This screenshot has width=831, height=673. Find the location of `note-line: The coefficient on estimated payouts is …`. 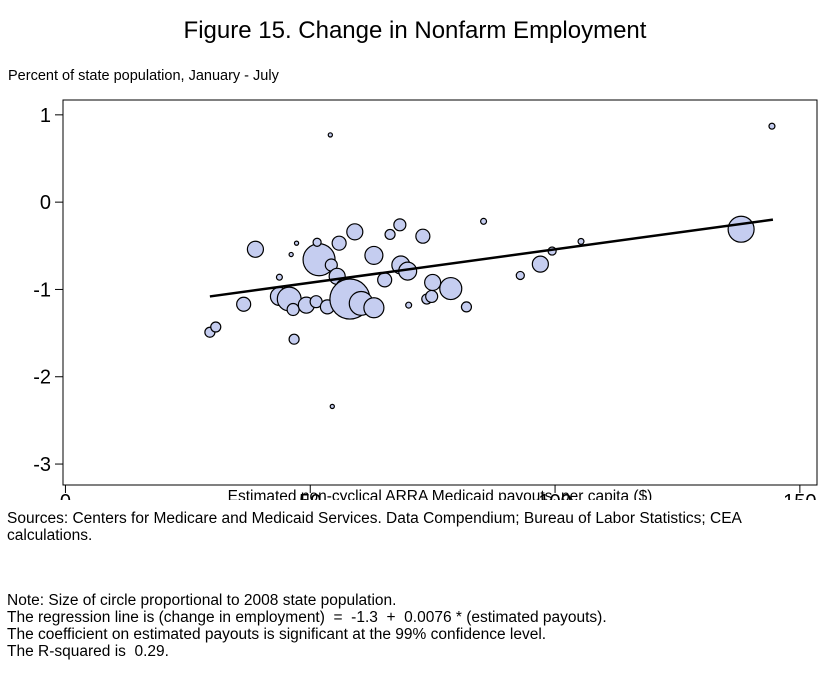

note-line: The coefficient on estimated payouts is … is located at coordinates (277, 634).